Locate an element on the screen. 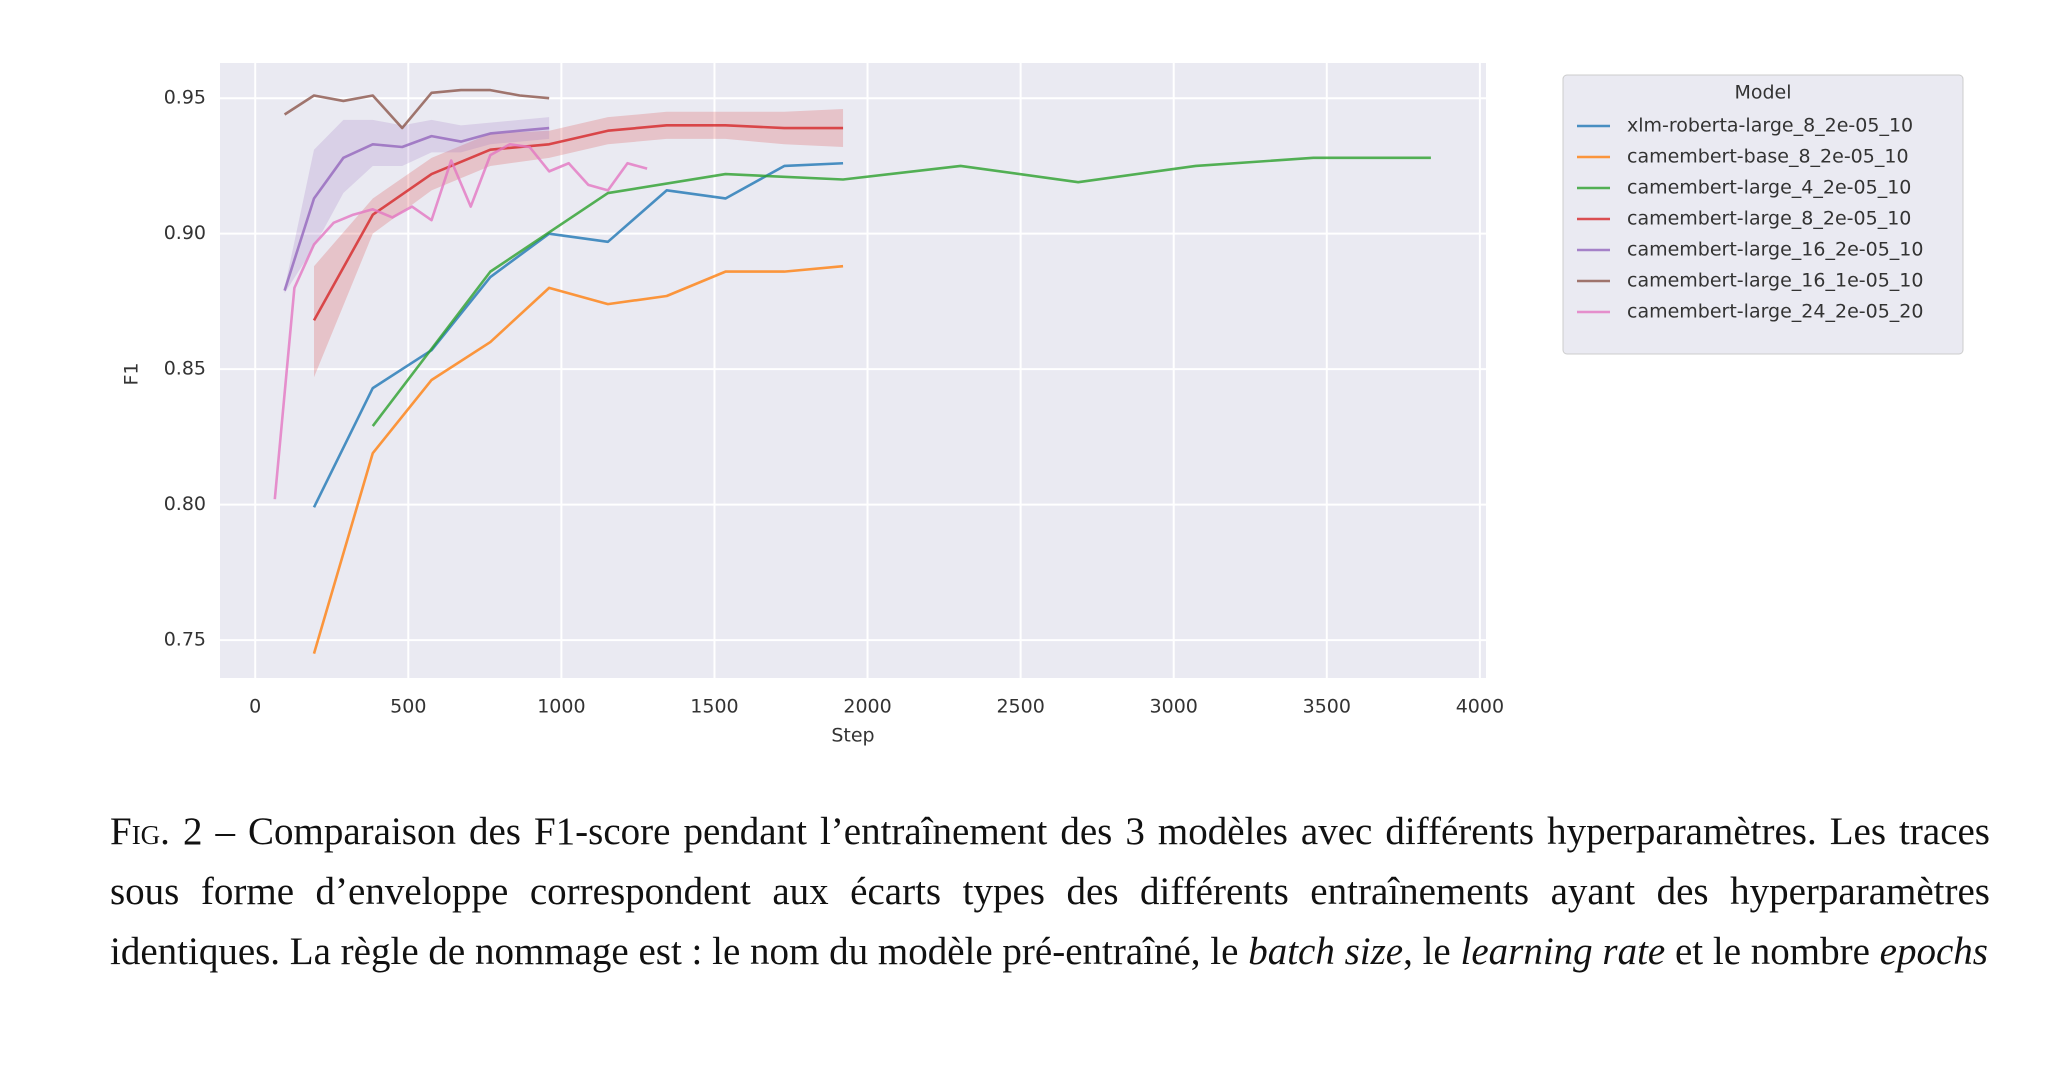  x-tick-label: 2000 is located at coordinates (867, 707).